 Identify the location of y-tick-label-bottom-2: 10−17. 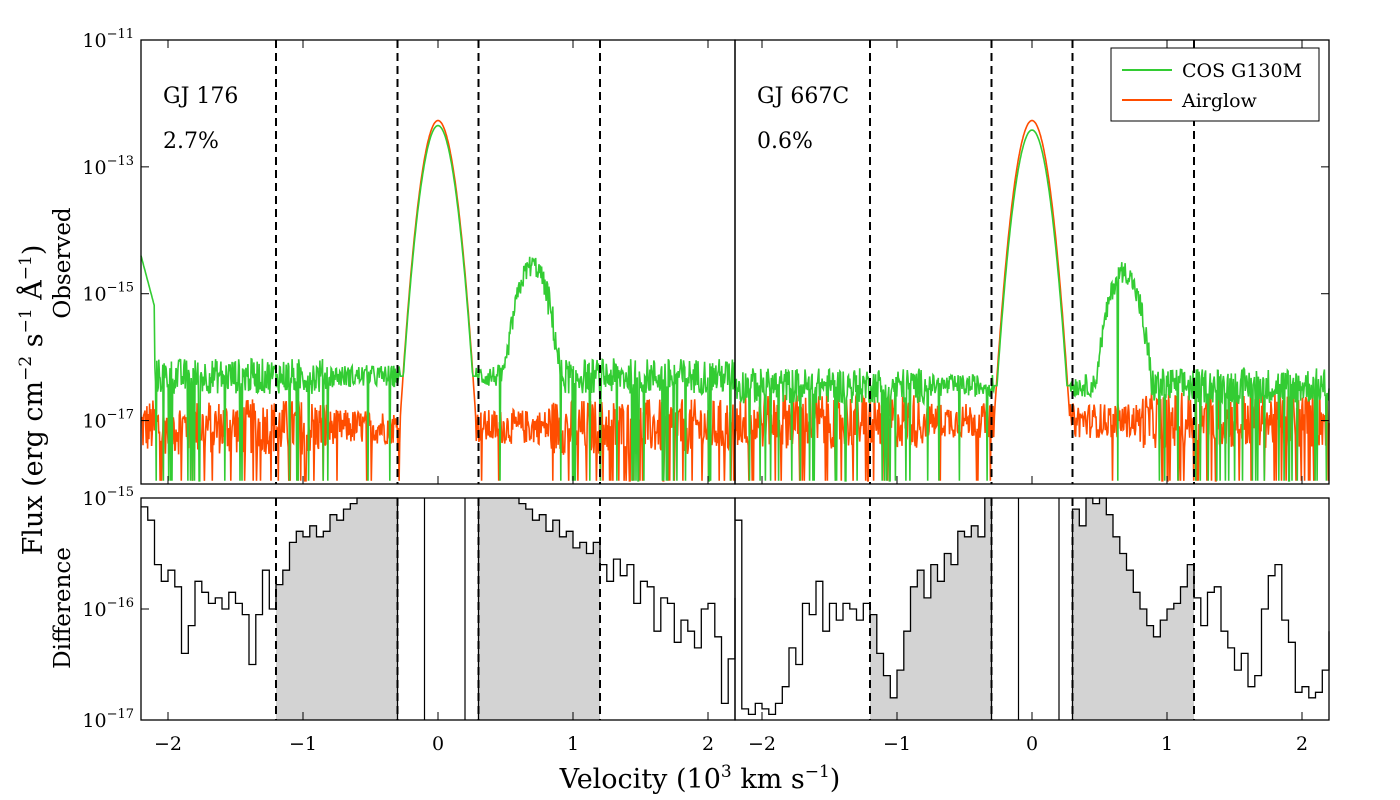
(108, 719).